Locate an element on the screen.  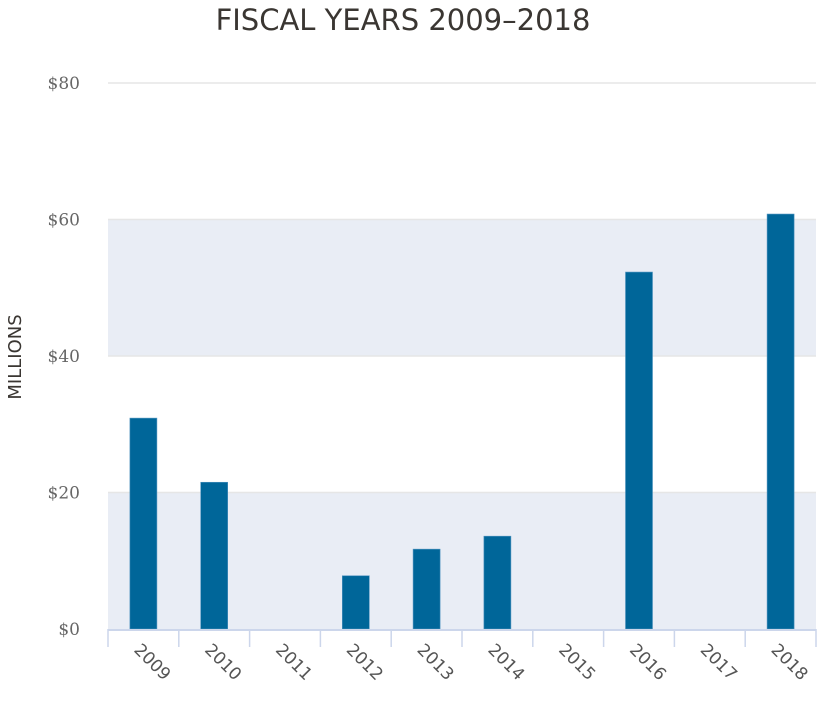
x-tick-label: 2014 is located at coordinates (506, 662).